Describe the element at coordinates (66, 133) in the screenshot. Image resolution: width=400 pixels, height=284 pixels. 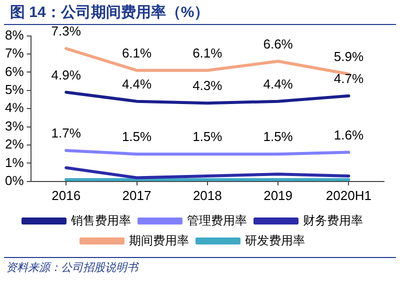
I see `data-label: 1.7%` at that location.